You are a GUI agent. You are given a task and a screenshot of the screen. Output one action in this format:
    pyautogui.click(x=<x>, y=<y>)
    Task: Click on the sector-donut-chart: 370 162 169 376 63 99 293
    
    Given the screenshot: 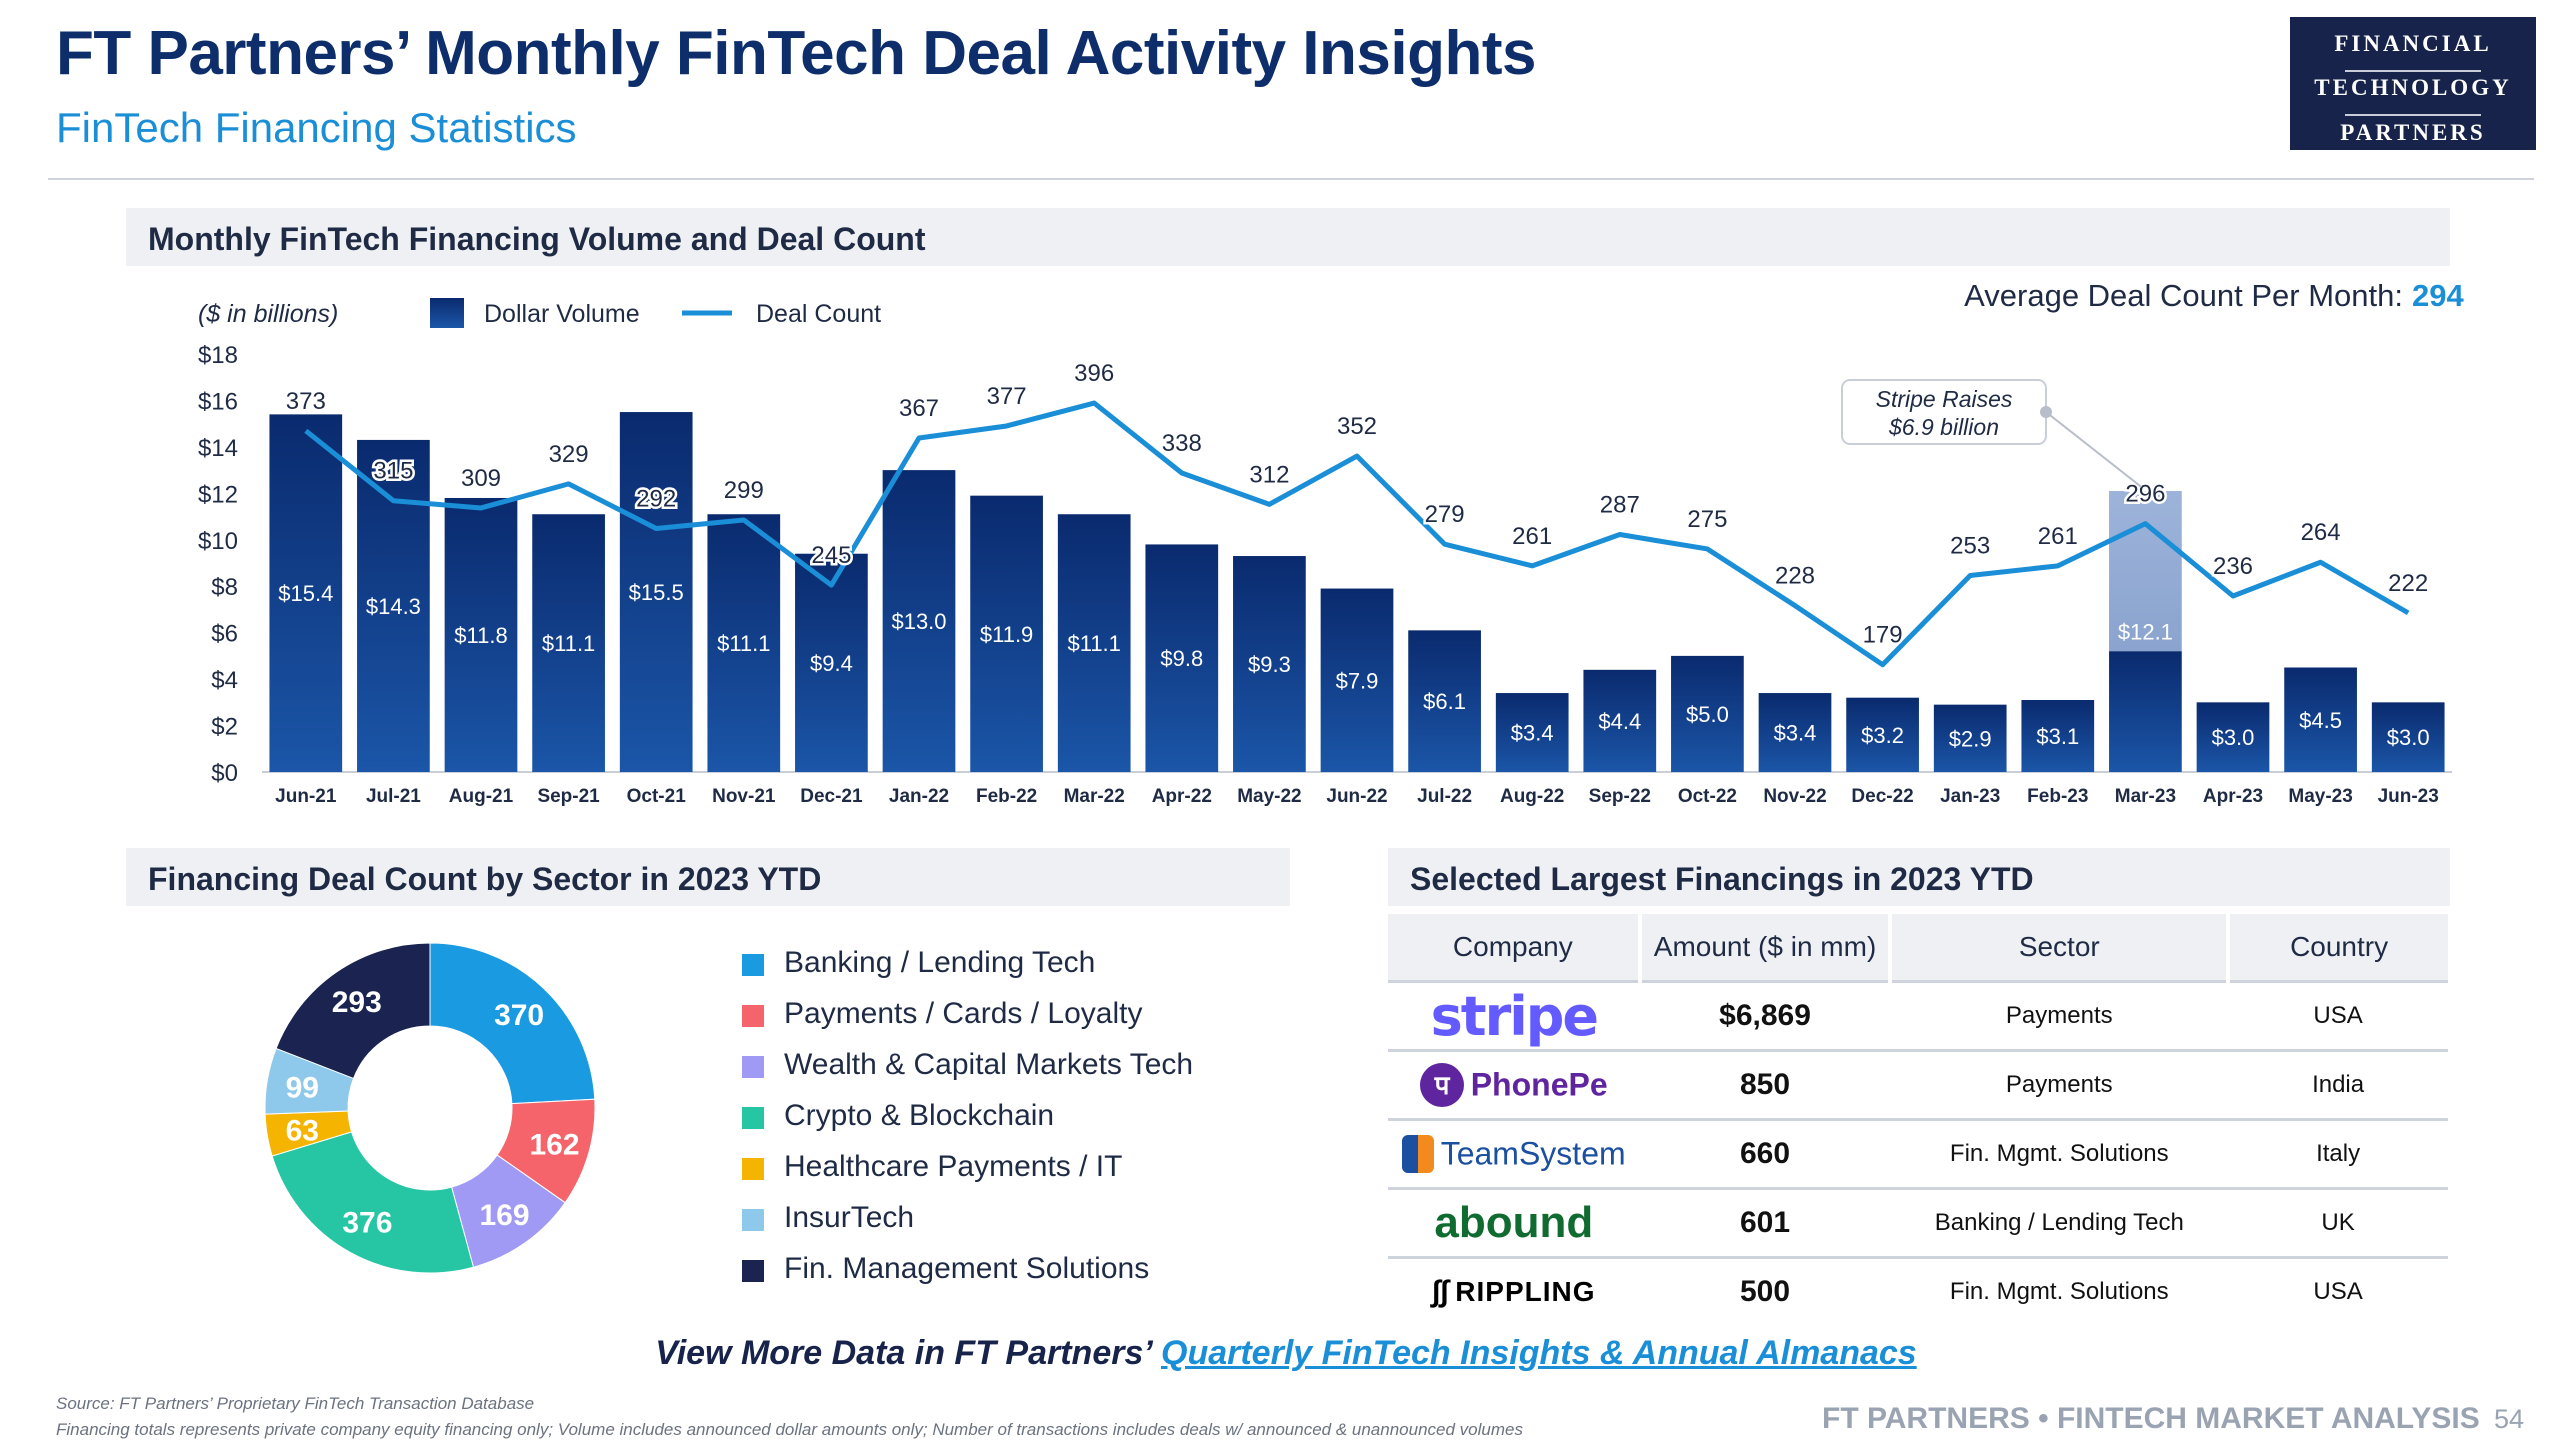 What is the action you would take?
    pyautogui.click(x=430, y=1108)
    